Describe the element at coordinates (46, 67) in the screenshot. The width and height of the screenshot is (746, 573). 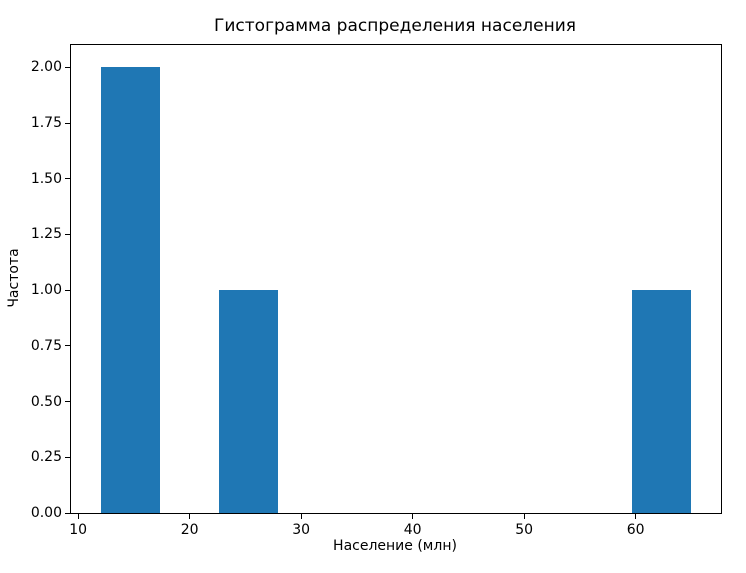
I see `y-tick-label: 2.00` at that location.